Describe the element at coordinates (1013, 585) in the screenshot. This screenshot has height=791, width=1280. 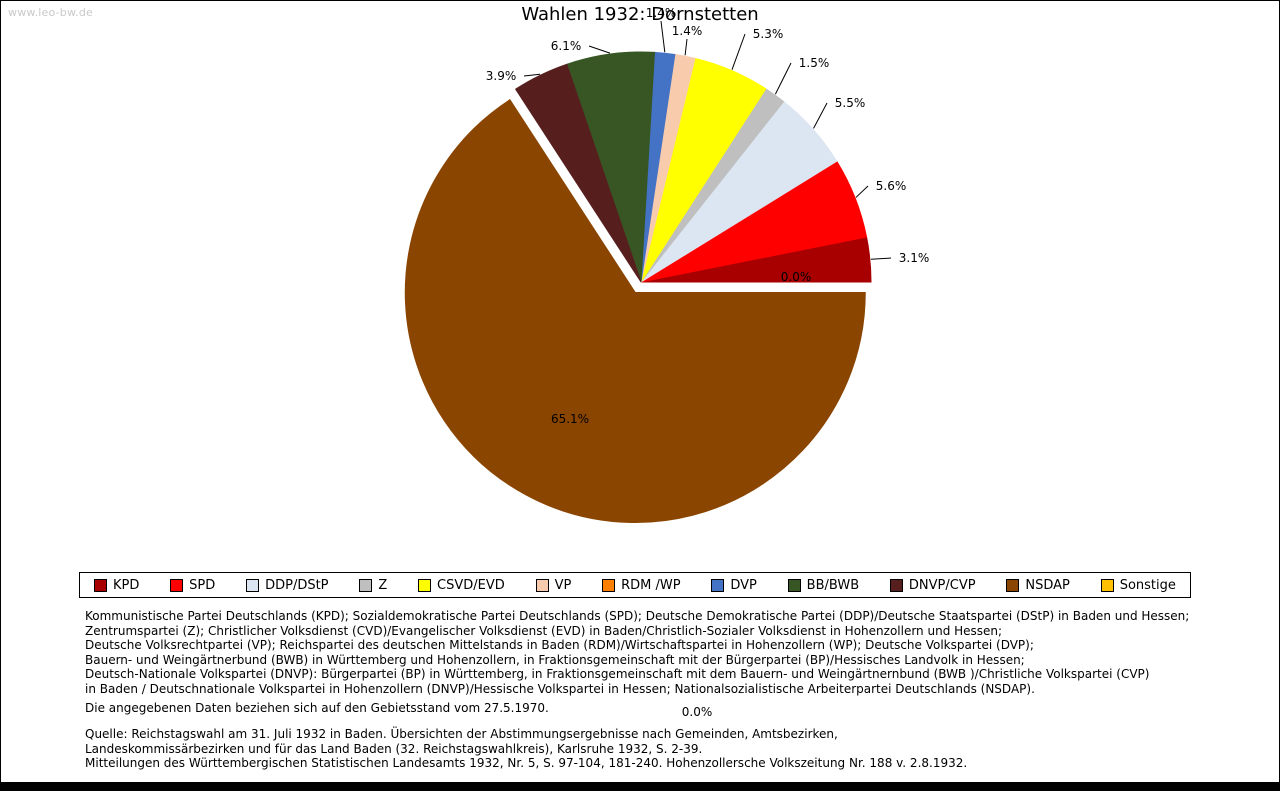
I see `legend-swatch-nsdap` at that location.